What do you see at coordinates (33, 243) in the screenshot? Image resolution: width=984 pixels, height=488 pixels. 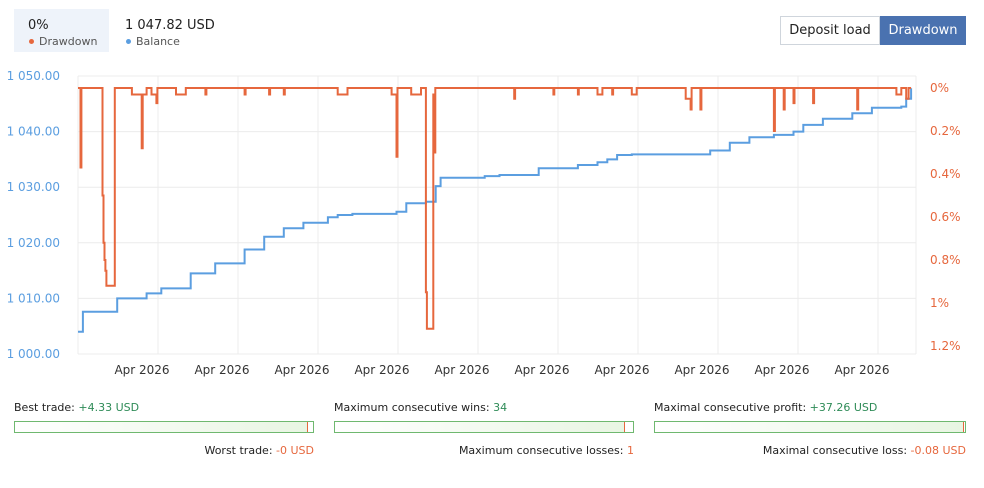 I see `y-left-tick-label: 1 020.00` at bounding box center [33, 243].